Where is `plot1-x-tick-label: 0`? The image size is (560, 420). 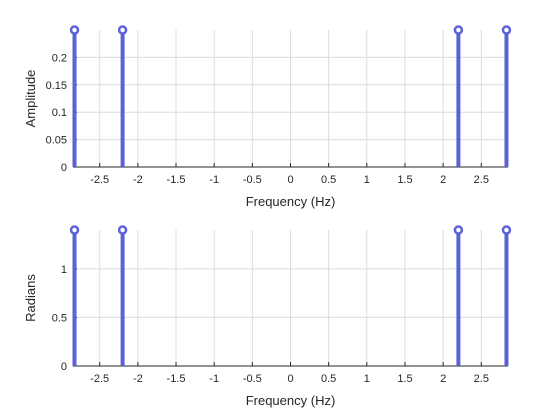 plot1-x-tick-label: 0 is located at coordinates (290, 180).